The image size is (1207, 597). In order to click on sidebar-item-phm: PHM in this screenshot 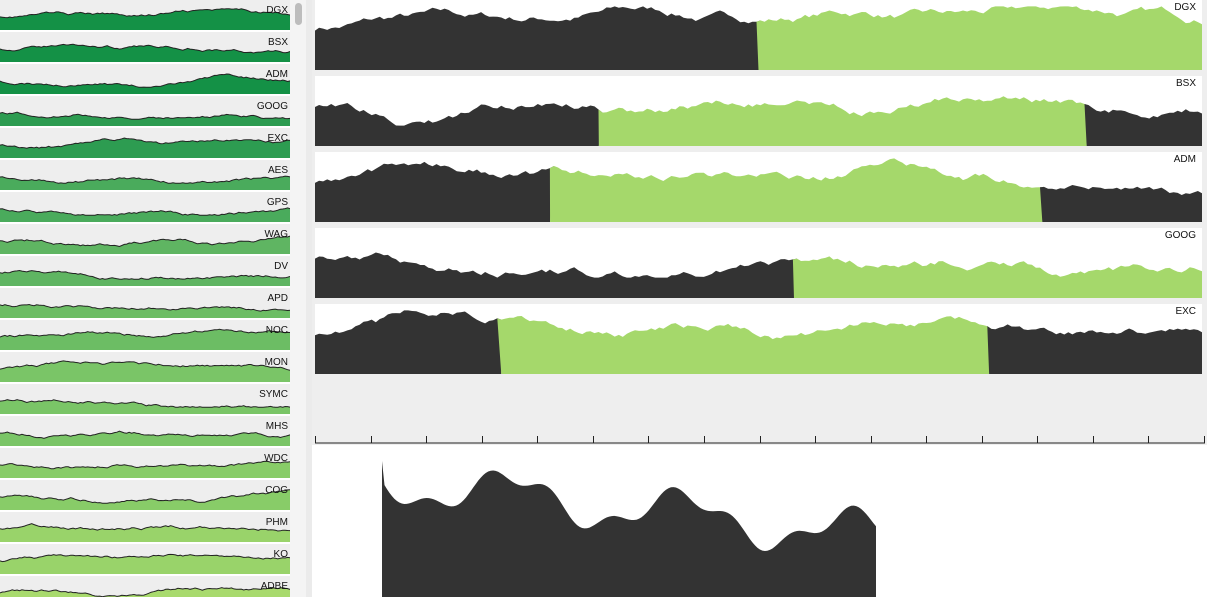, I will do `click(145, 527)`.